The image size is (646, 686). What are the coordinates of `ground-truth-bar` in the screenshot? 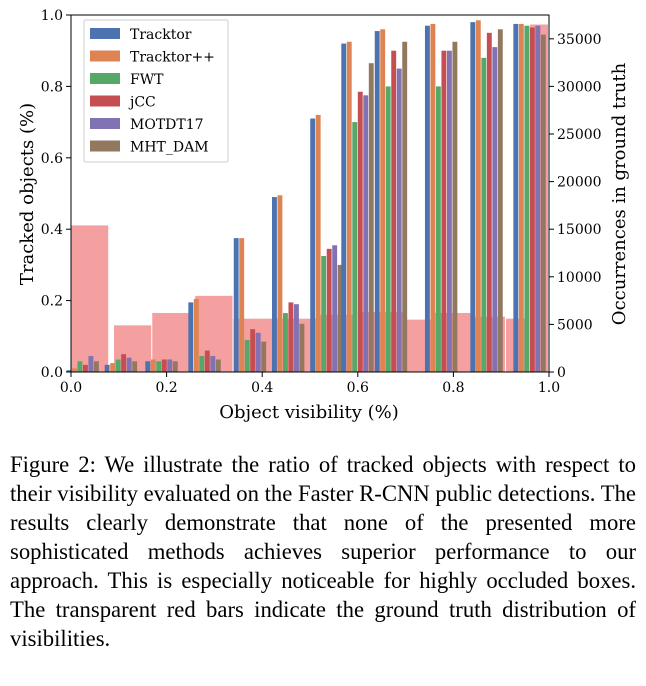 It's located at (90, 298).